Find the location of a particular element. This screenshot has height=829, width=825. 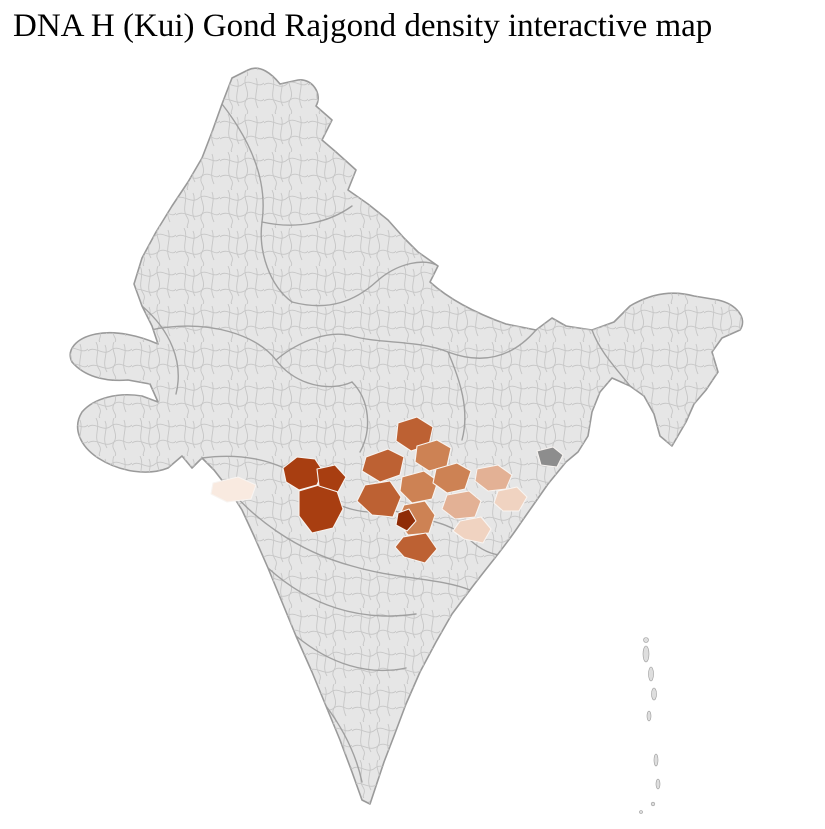

district-dark-gray is located at coordinates (550, 457).